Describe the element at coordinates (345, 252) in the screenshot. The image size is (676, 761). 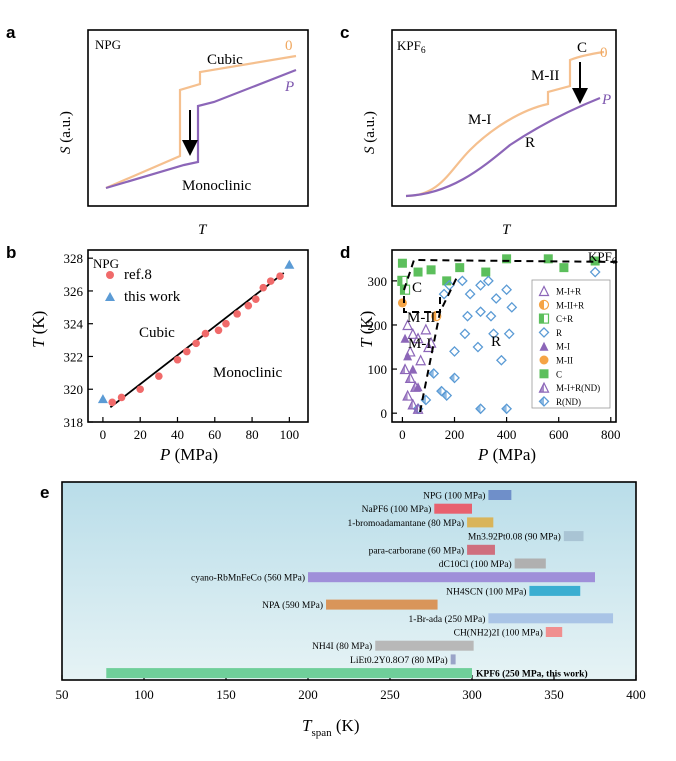
I see `panel-label-d: d` at that location.